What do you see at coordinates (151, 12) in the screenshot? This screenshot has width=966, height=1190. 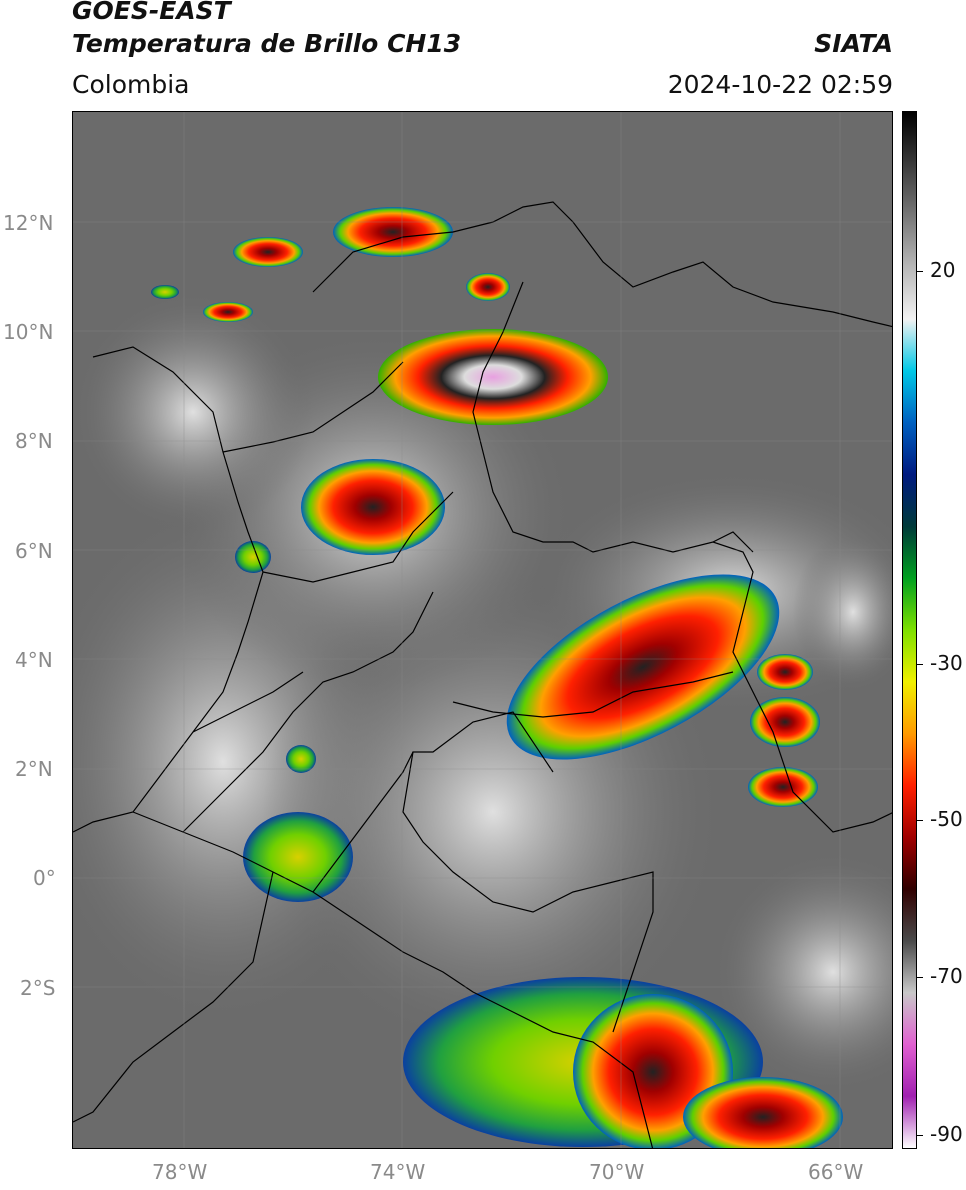 I see `product-title: GOES-EAST` at bounding box center [151, 12].